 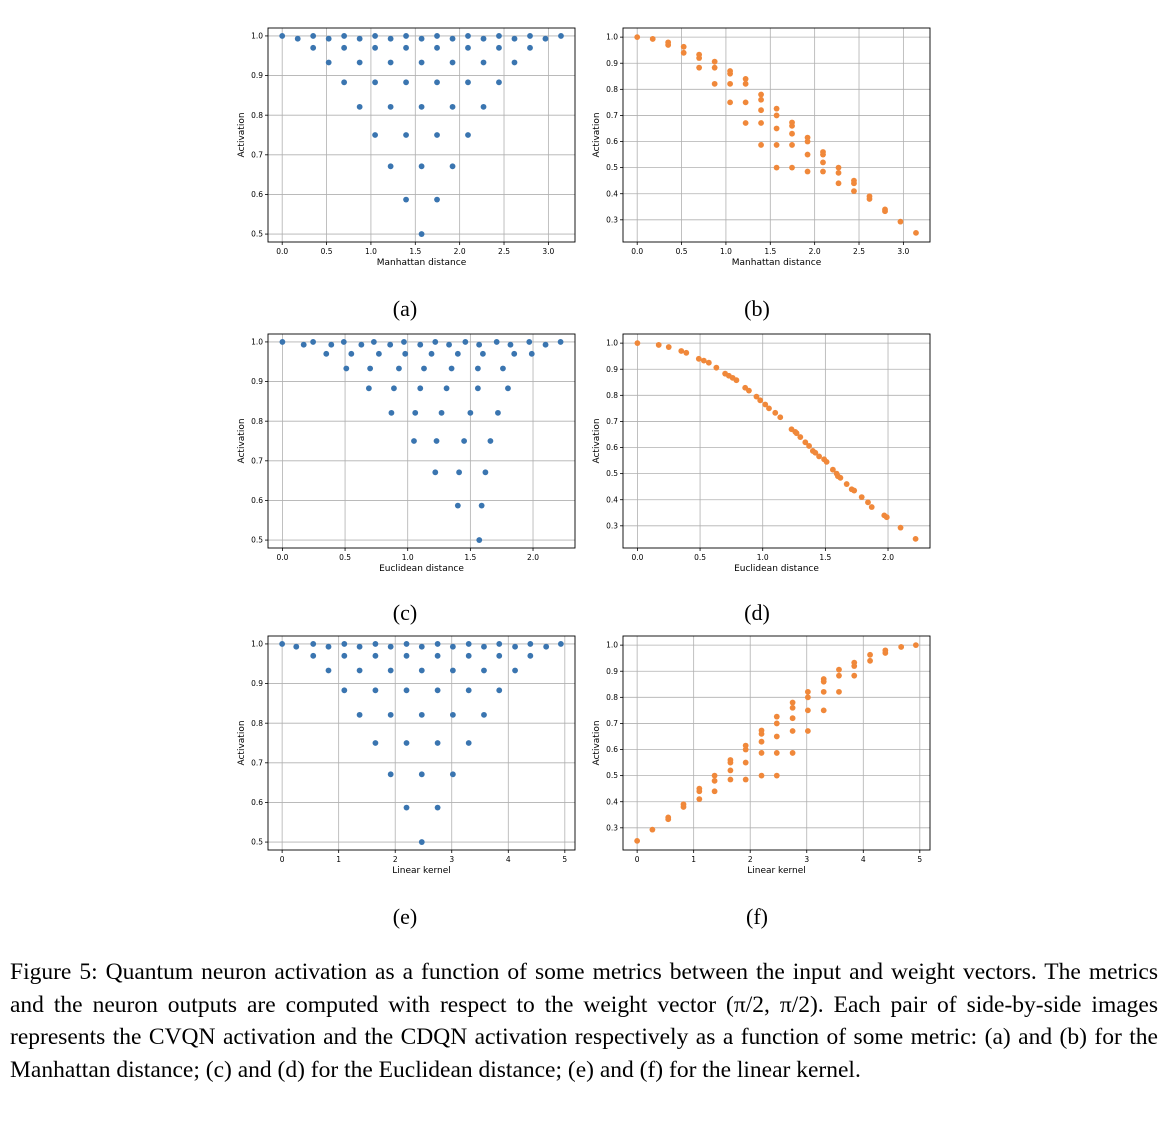 I want to click on y-tick-label: 0.7, so click(x=257, y=154).